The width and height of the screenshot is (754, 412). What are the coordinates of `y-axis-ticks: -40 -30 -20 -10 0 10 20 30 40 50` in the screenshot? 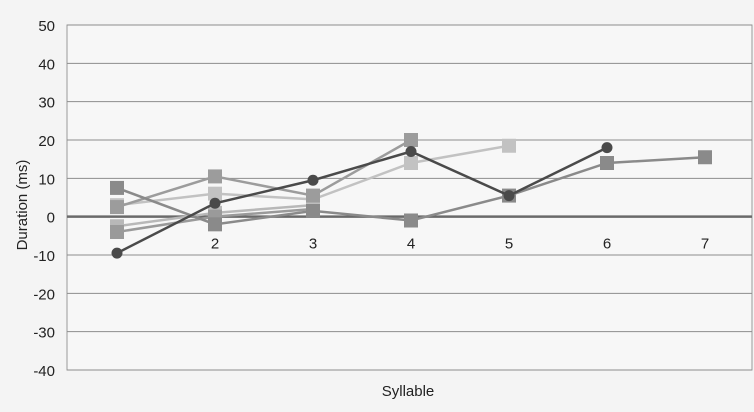 It's located at (44, 199).